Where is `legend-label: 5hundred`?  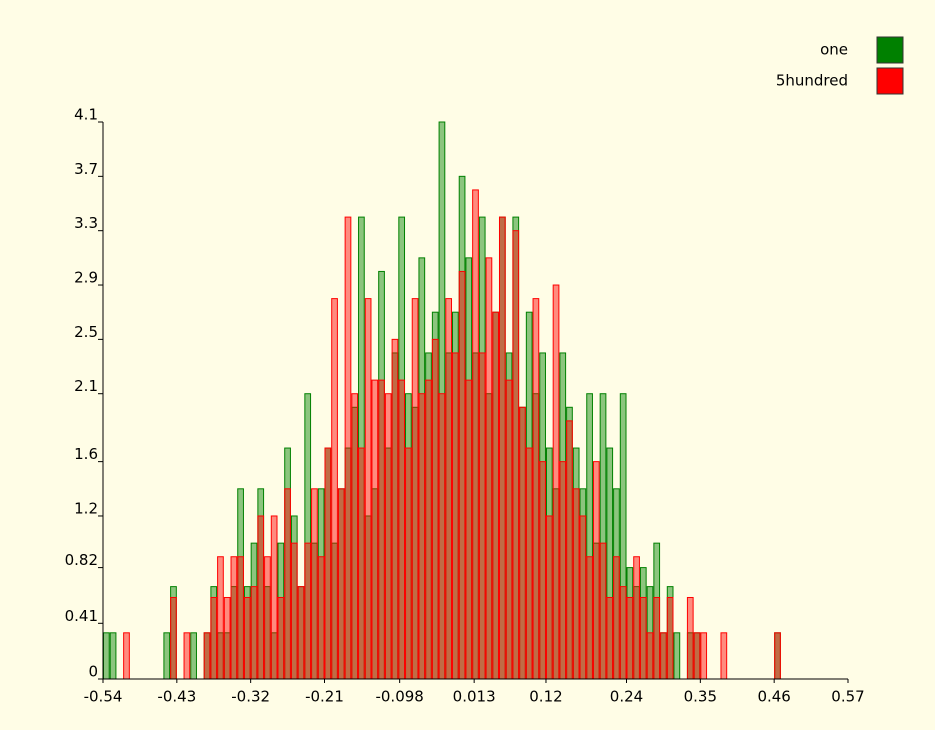
legend-label: 5hundred is located at coordinates (812, 81).